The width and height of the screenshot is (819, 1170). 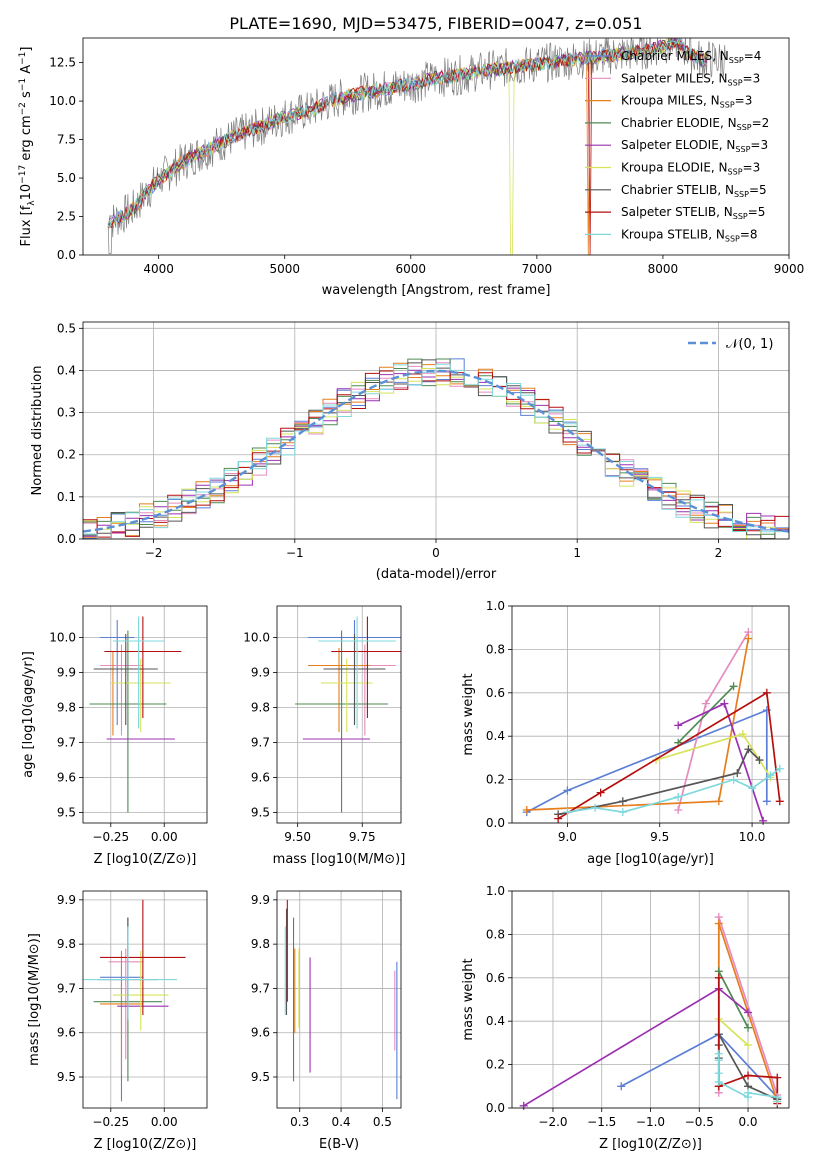 I want to click on y-tick-label: 0.1, so click(x=66, y=497).